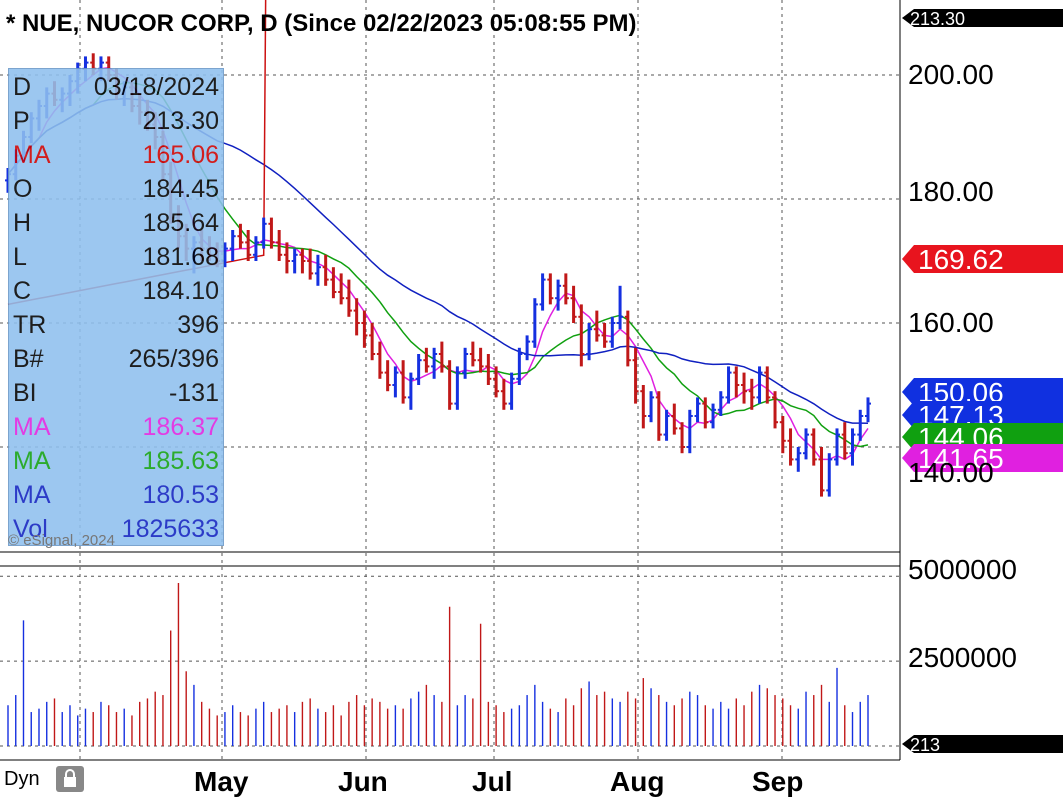 This screenshot has height=799, width=1063. Describe the element at coordinates (116, 294) in the screenshot. I see `info-row: C 184.10` at that location.